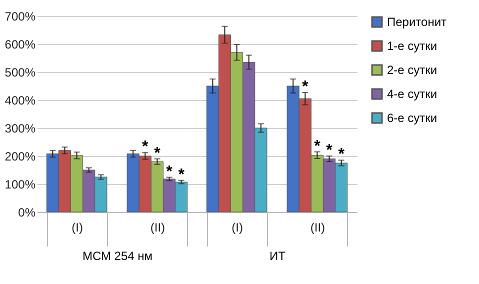  What do you see at coordinates (27, 213) in the screenshot?
I see `y-tick-label: 0%` at bounding box center [27, 213].